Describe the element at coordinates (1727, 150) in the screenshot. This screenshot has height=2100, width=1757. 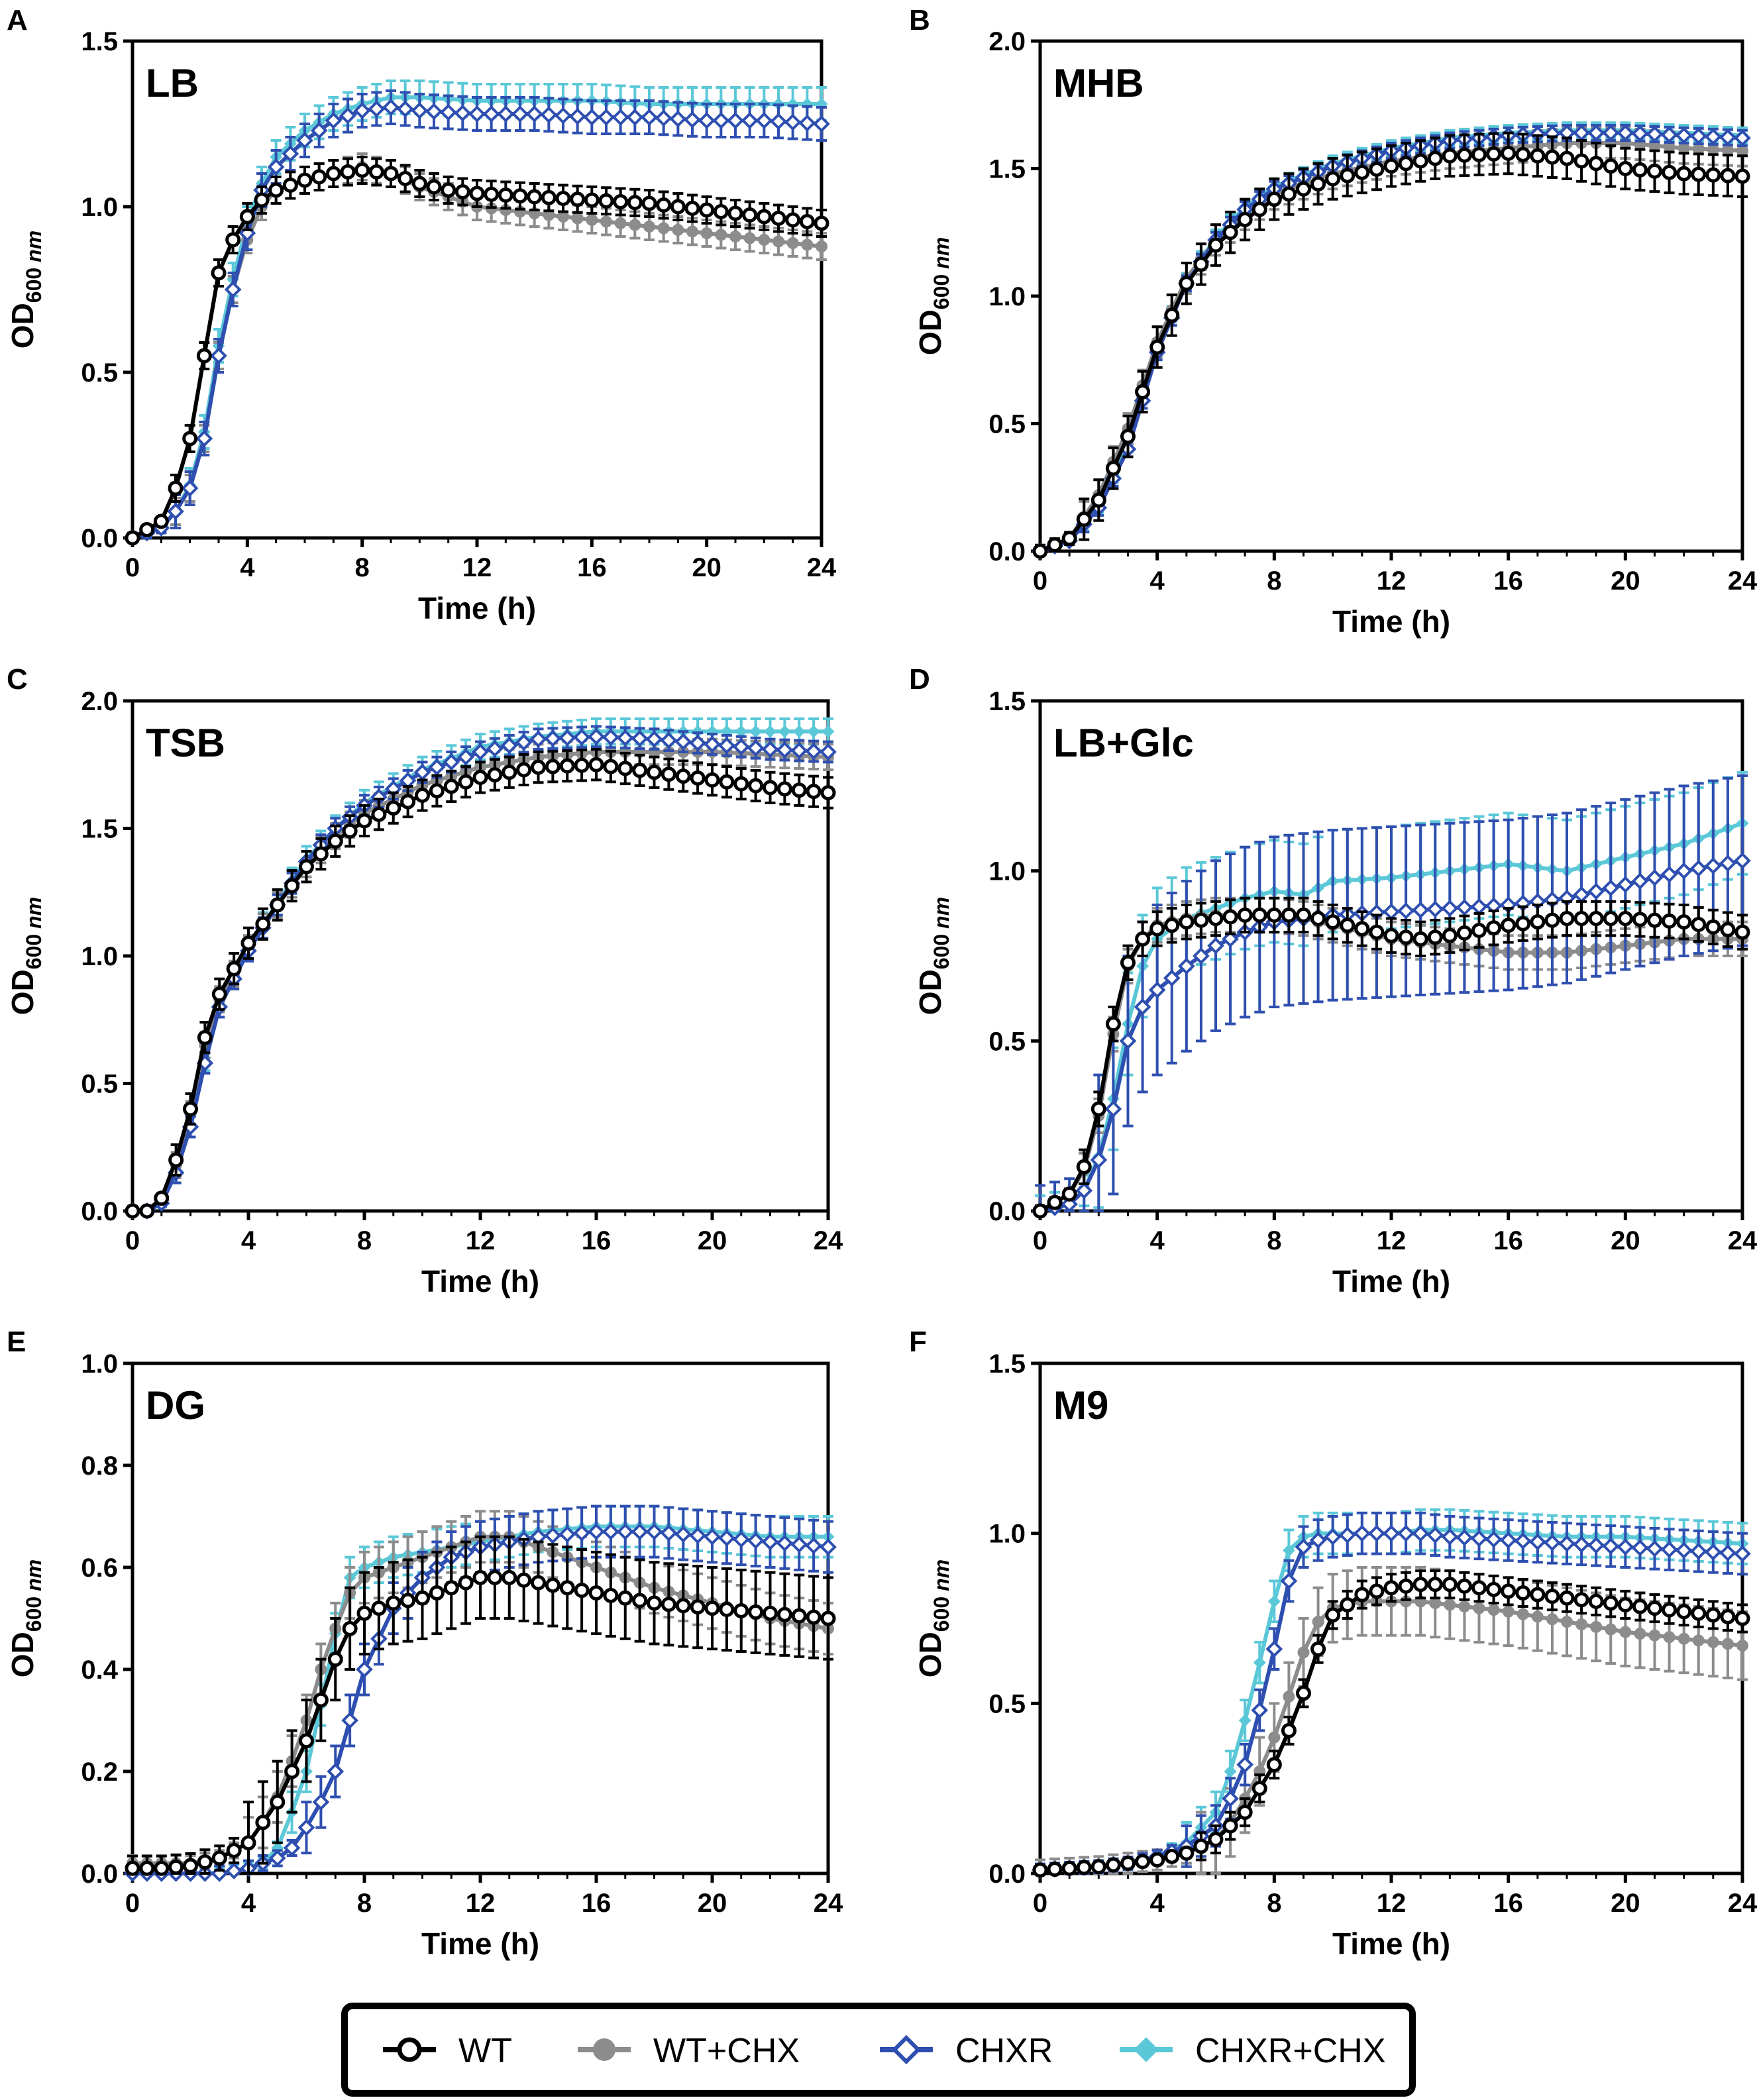
I see `panel-b-point-wtchx` at that location.